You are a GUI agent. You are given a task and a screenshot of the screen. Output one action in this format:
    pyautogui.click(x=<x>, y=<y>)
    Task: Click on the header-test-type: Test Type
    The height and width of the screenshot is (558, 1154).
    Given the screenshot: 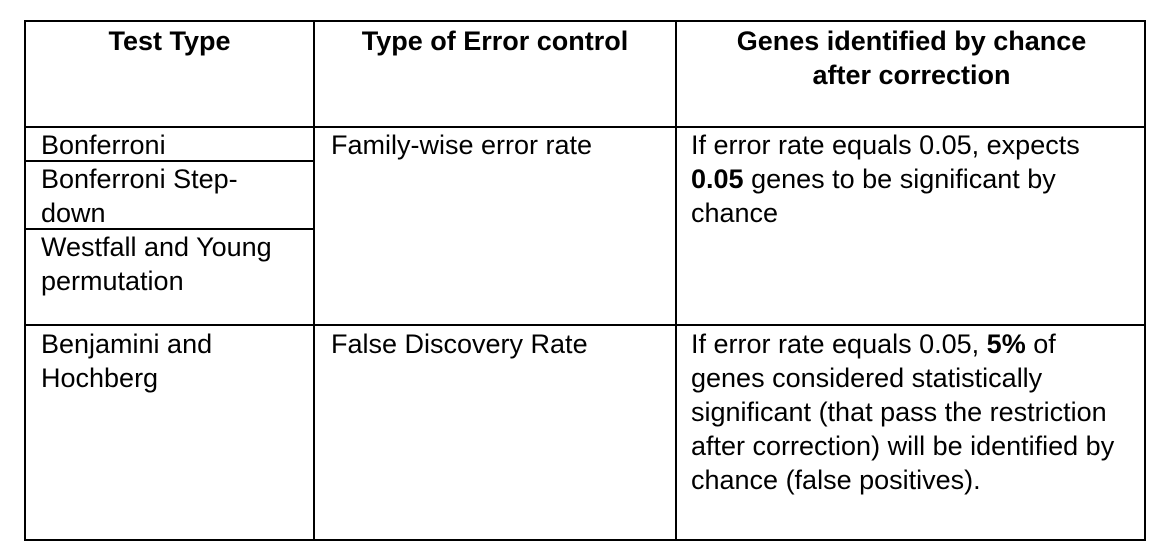 What is the action you would take?
    pyautogui.click(x=169, y=41)
    